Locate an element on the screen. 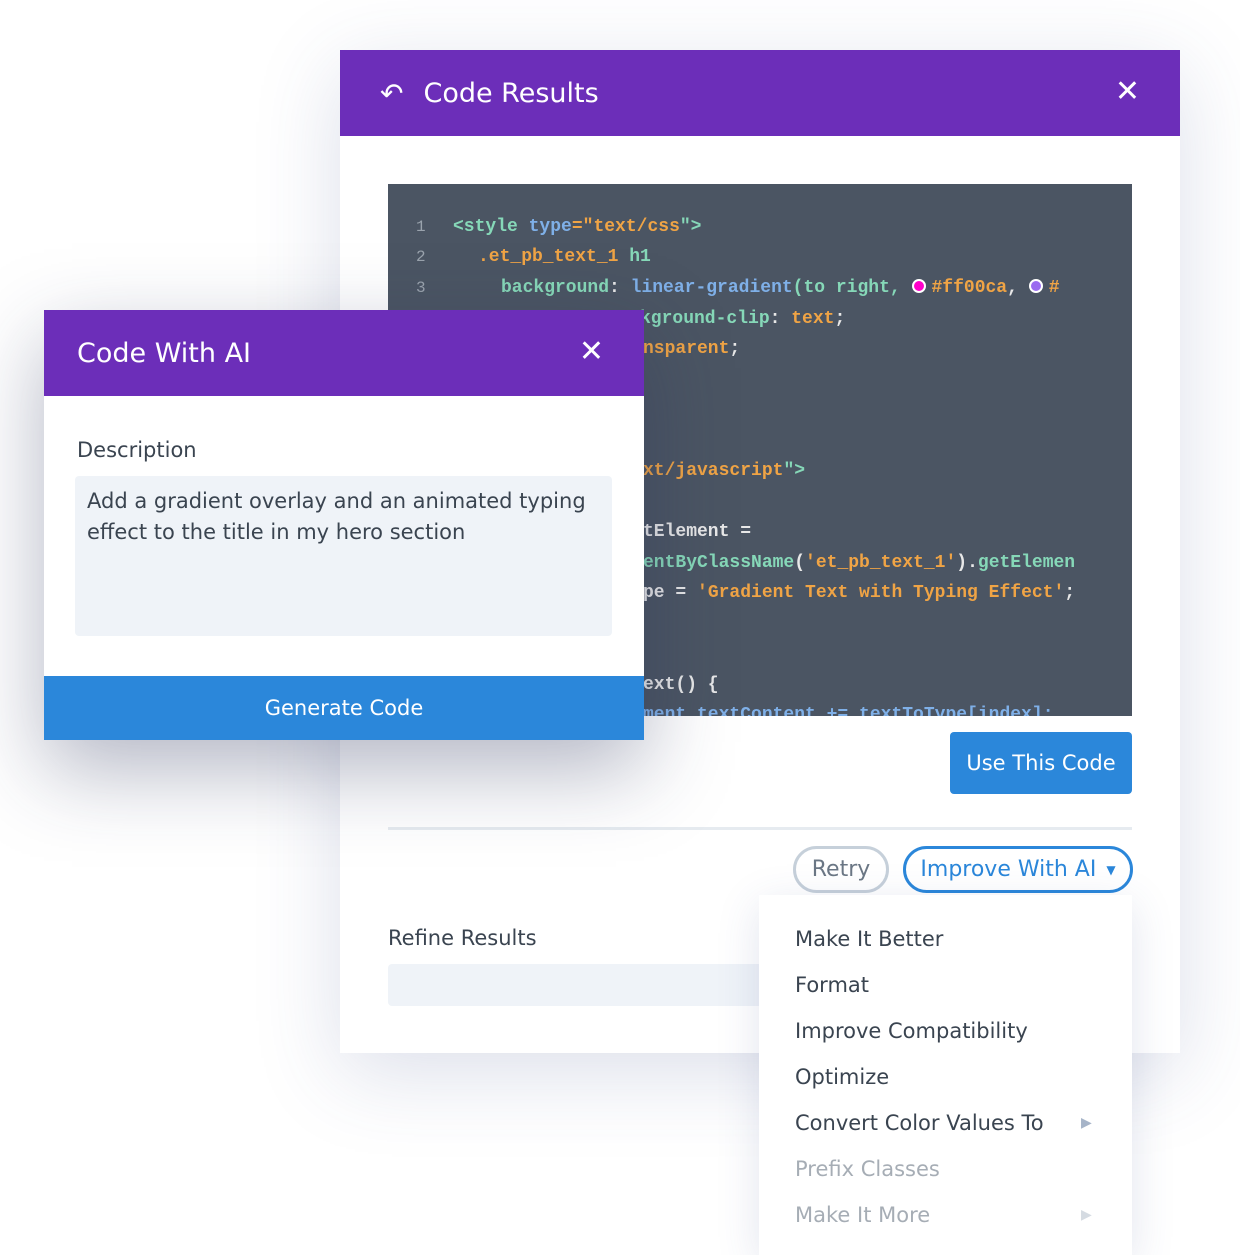 The width and height of the screenshot is (1240, 1255). code-line: .et_pb_text_1 h1 is located at coordinates (564, 257).